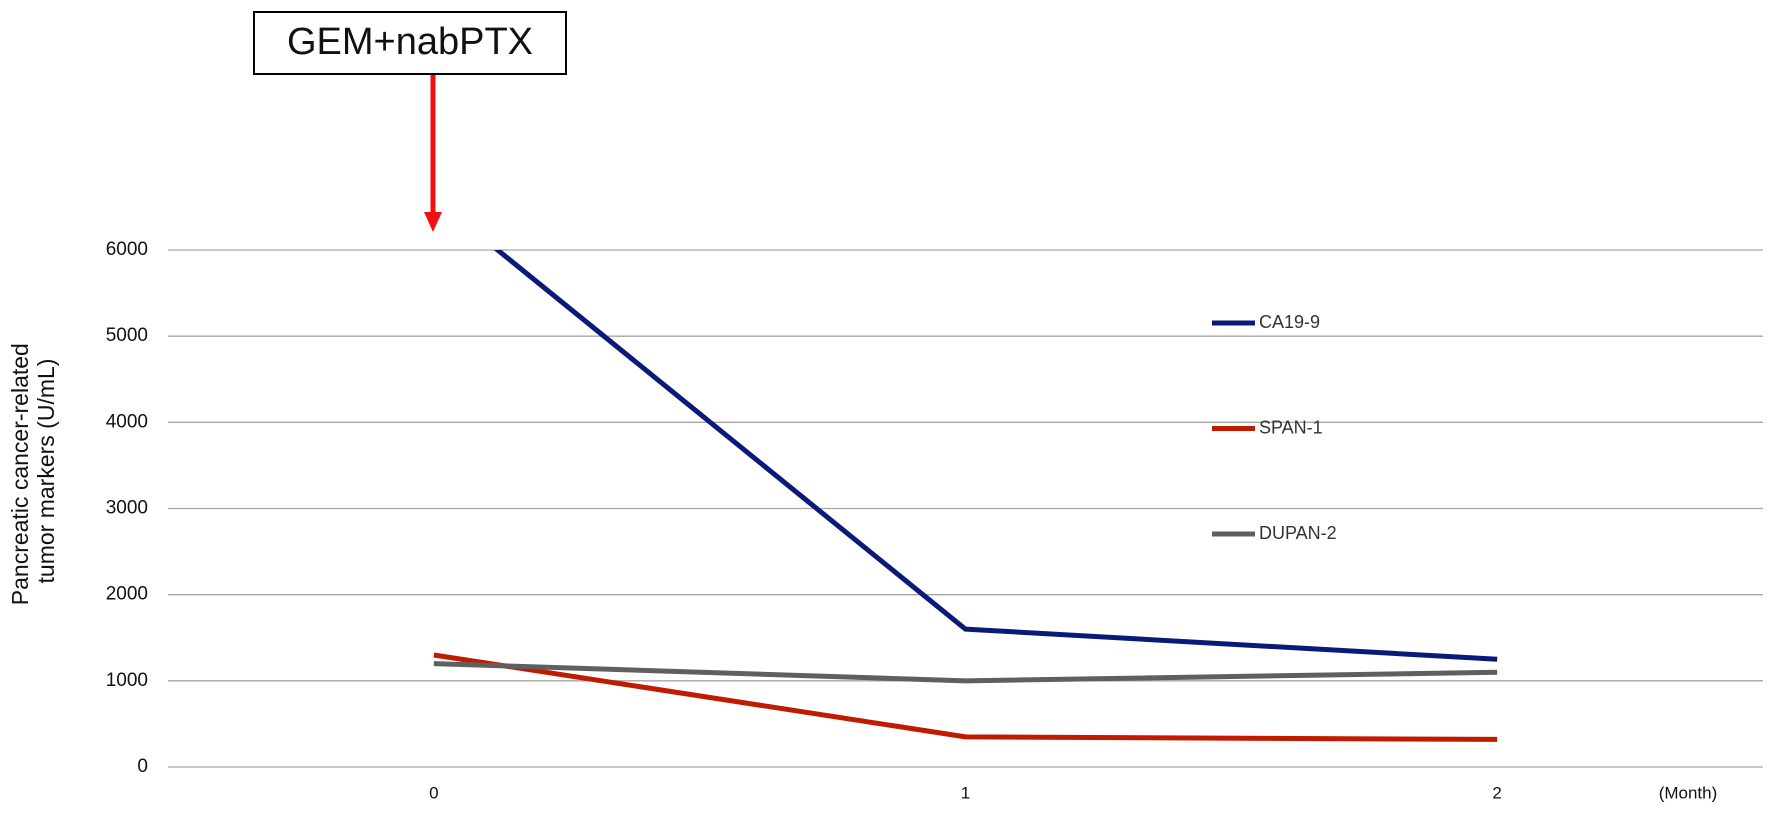 The image size is (1772, 826). Describe the element at coordinates (46, 471) in the screenshot. I see `y-label-line: tumor markers (U/mL)` at that location.